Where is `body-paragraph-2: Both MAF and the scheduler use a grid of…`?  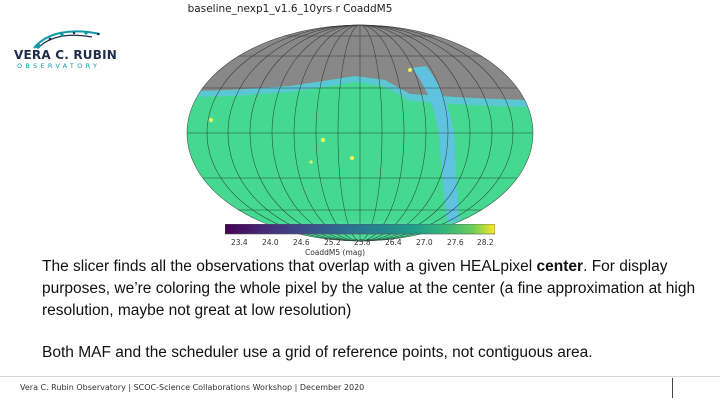
body-paragraph-2: Both MAF and the scheduler use a grid of… is located at coordinates (317, 352).